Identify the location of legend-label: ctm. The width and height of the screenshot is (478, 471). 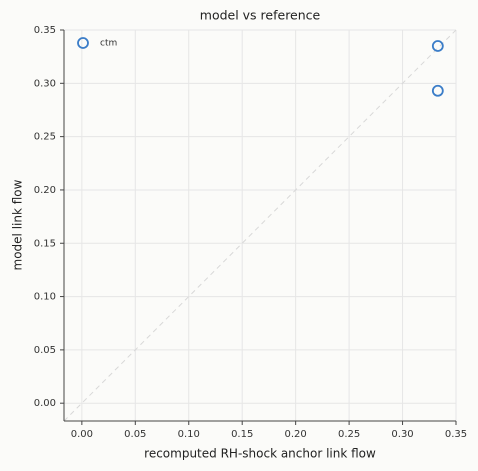
(108, 44).